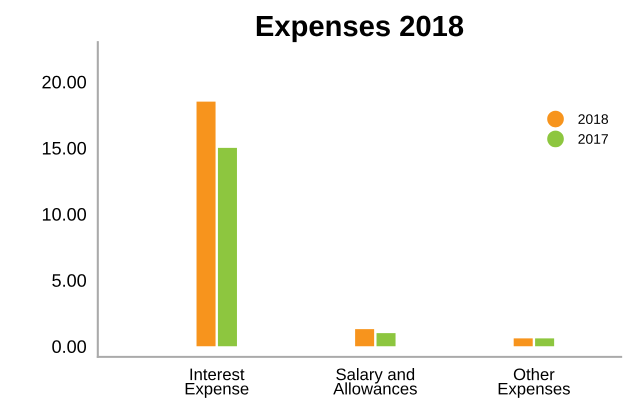 This screenshot has height=401, width=623. I want to click on y-tick-label: 5.00, so click(69, 280).